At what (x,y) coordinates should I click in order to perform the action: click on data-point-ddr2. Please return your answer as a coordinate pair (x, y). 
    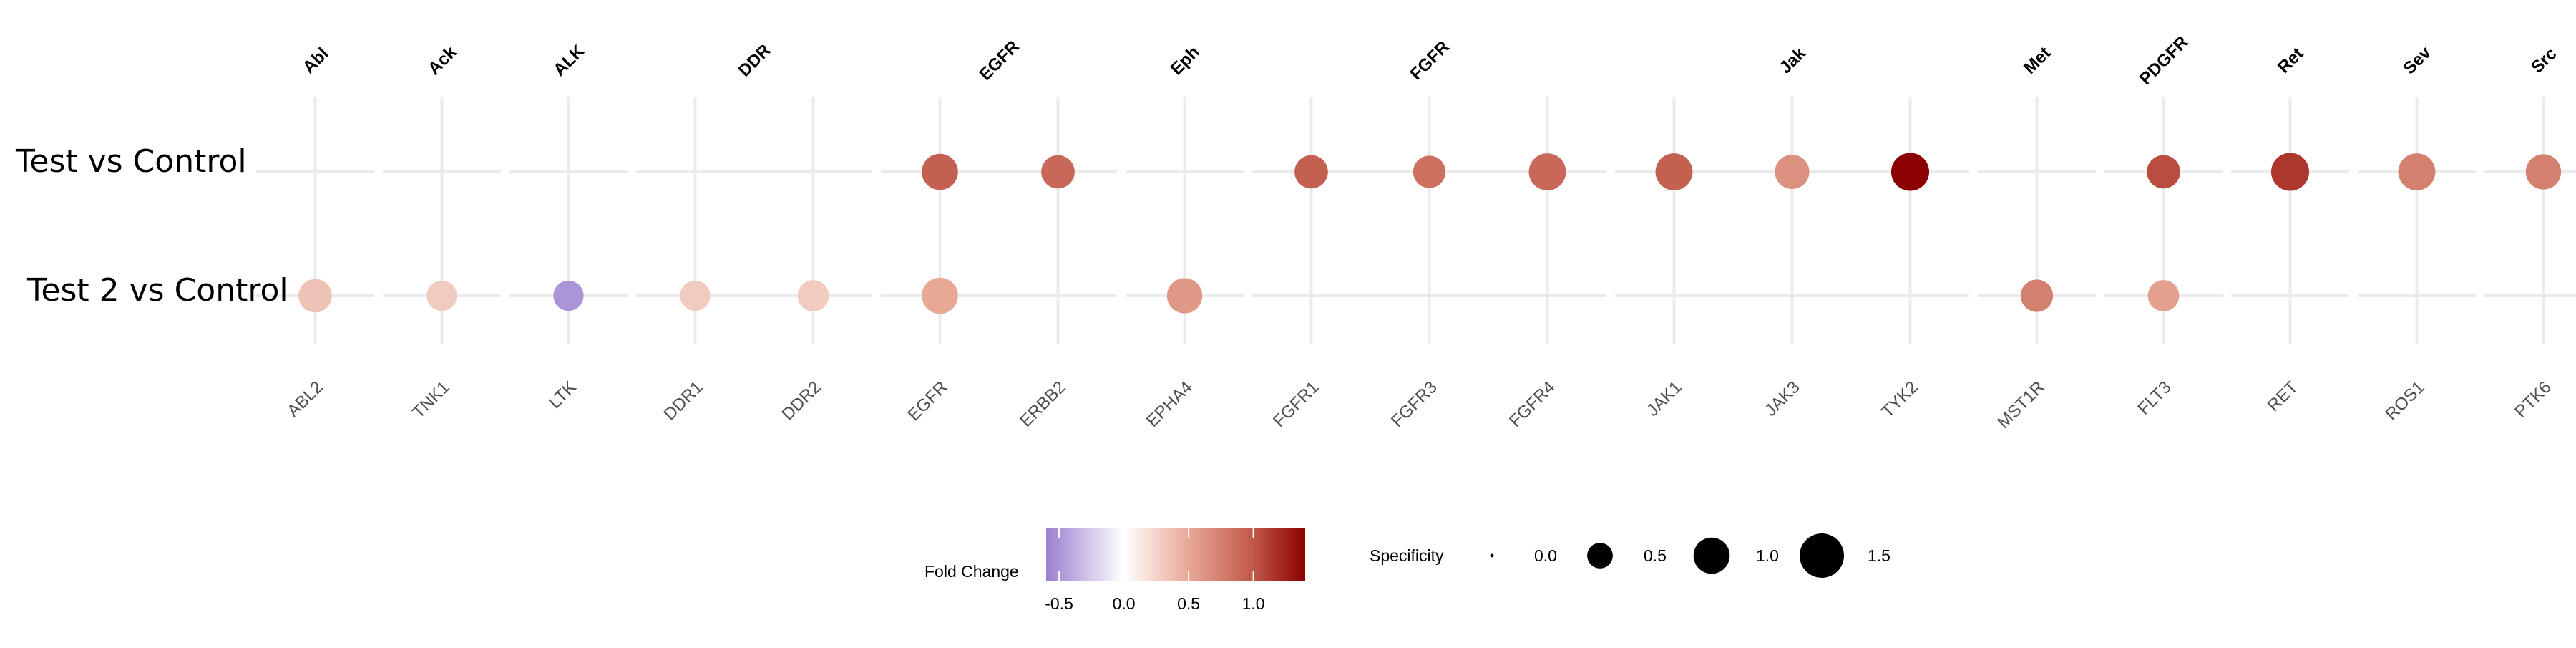
    Looking at the image, I should click on (813, 296).